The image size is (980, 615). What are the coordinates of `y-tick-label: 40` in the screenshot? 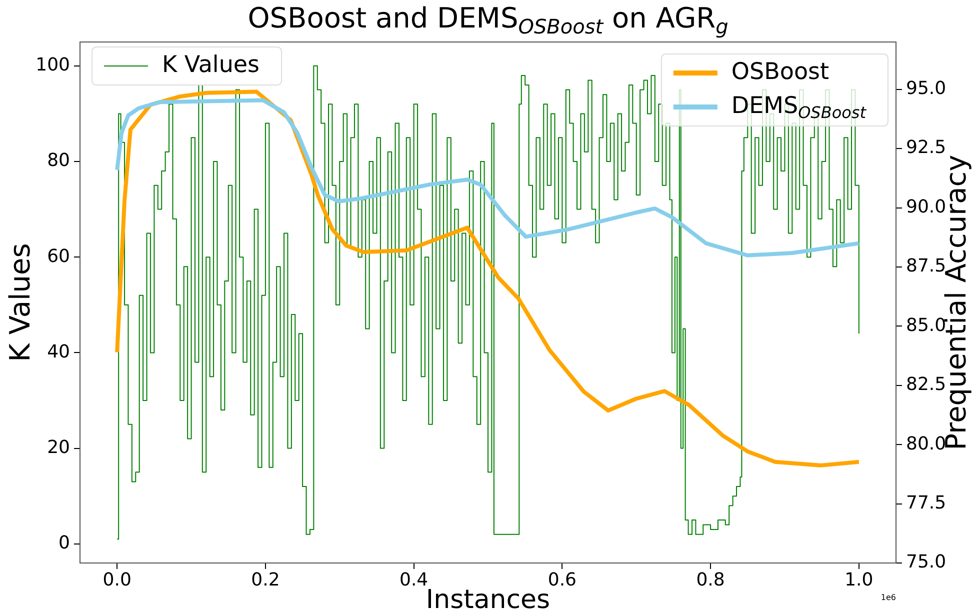 It's located at (58, 351).